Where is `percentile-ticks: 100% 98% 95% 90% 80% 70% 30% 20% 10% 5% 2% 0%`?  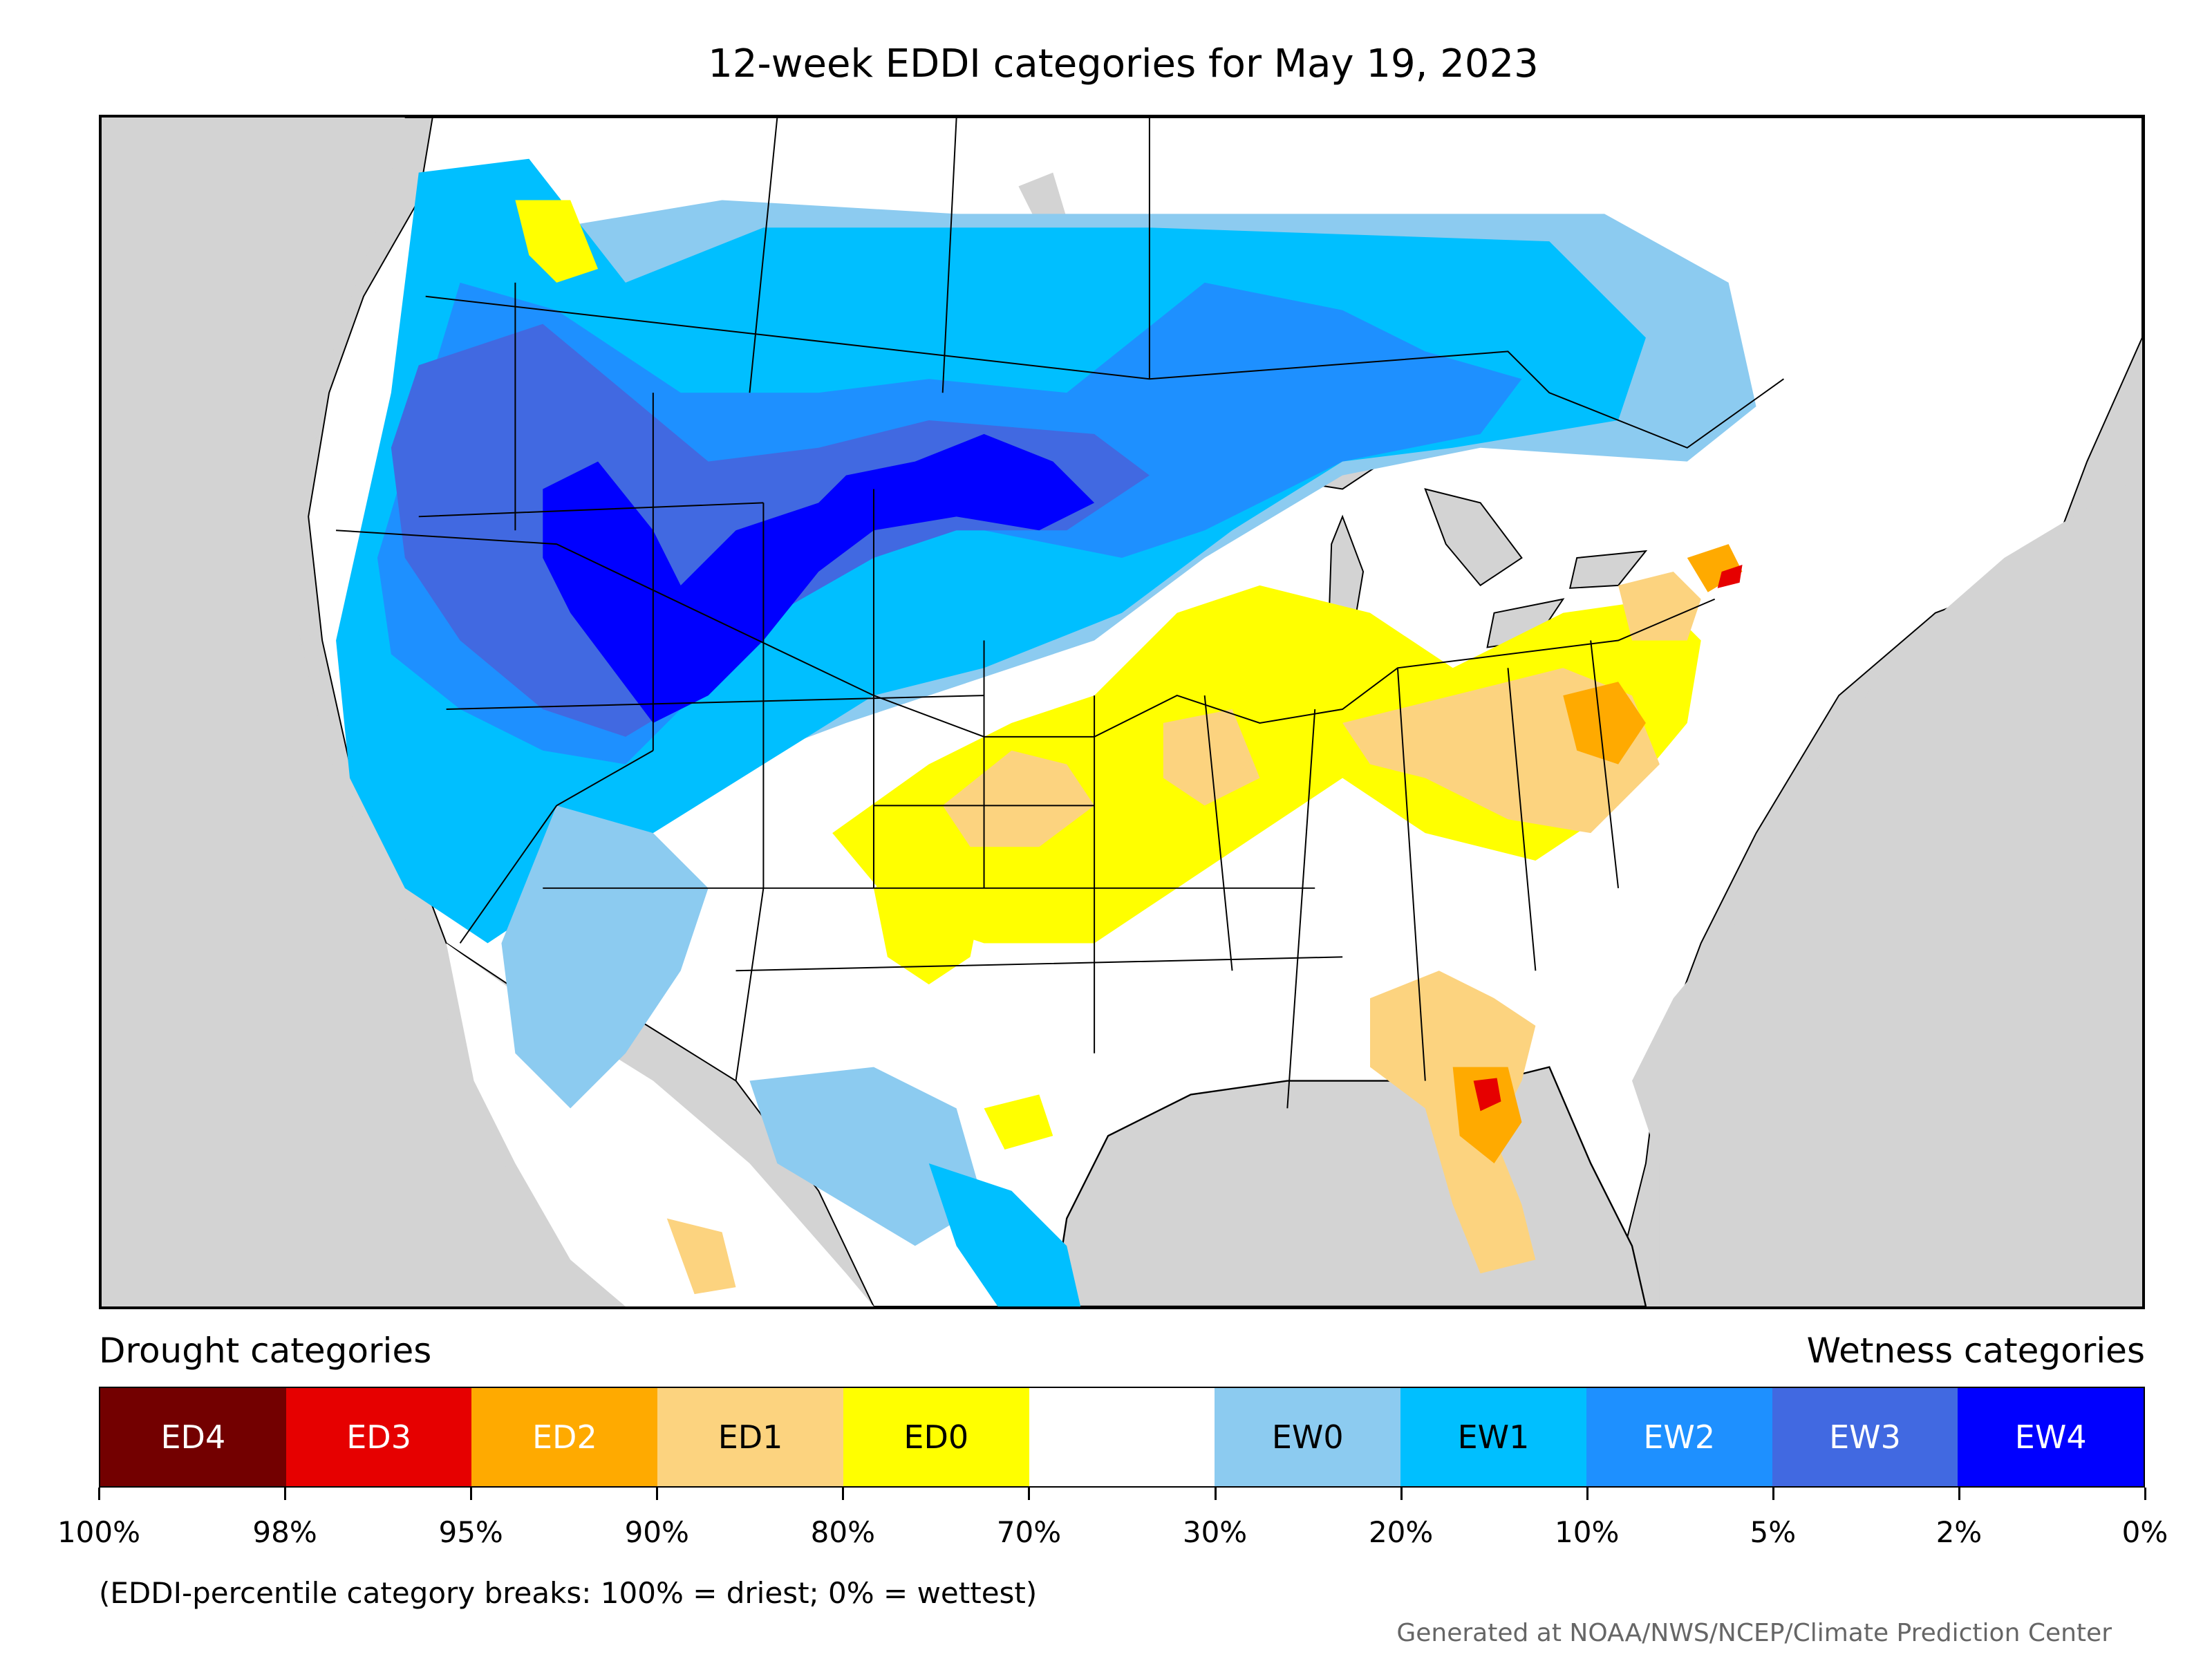
percentile-ticks: 100% 98% 95% 90% 80% 70% 30% 20% 10% 5% 2% 0% is located at coordinates (1112, 1522).